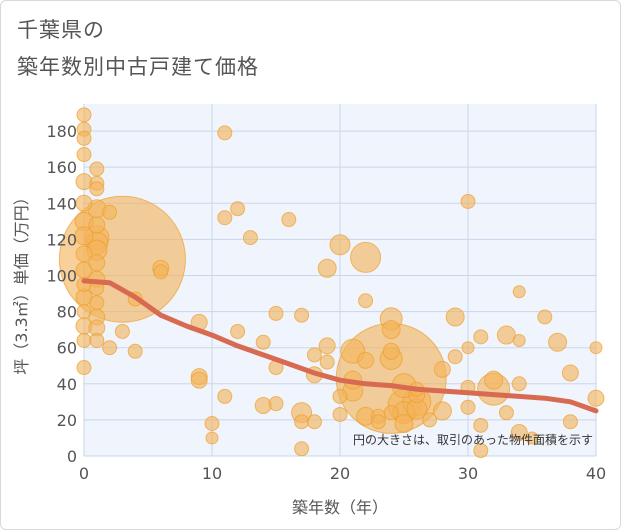  What do you see at coordinates (21, 281) in the screenshot?
I see `y-axis-label: 坪（3.3㎡）単価（万円）` at bounding box center [21, 281].